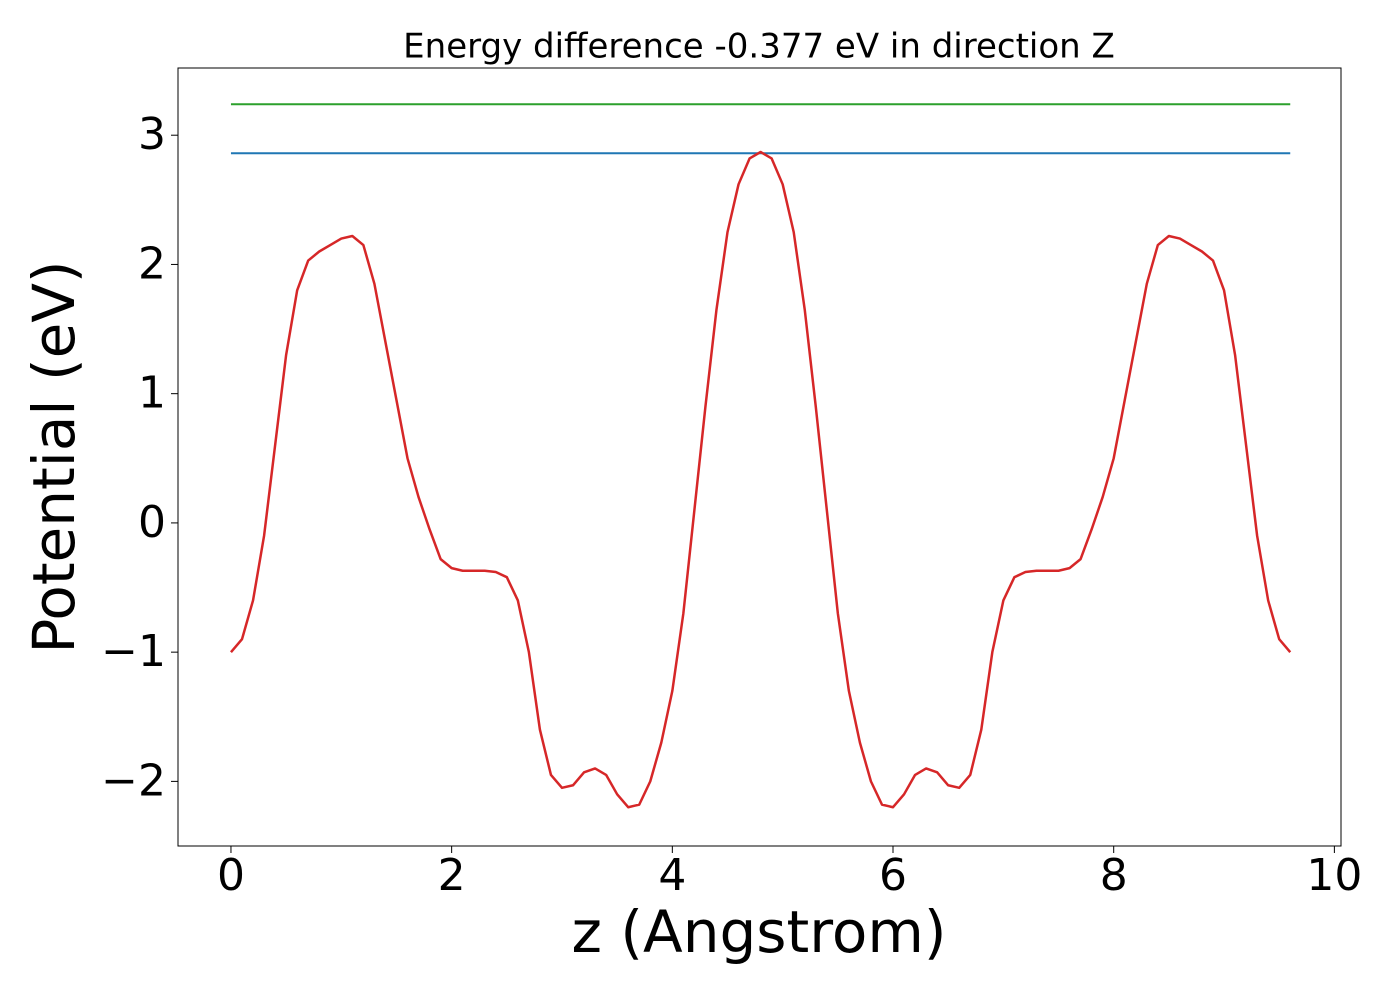 The height and width of the screenshot is (1000, 1400). Describe the element at coordinates (133, 651) in the screenshot. I see `y-tick-label: −1` at that location.